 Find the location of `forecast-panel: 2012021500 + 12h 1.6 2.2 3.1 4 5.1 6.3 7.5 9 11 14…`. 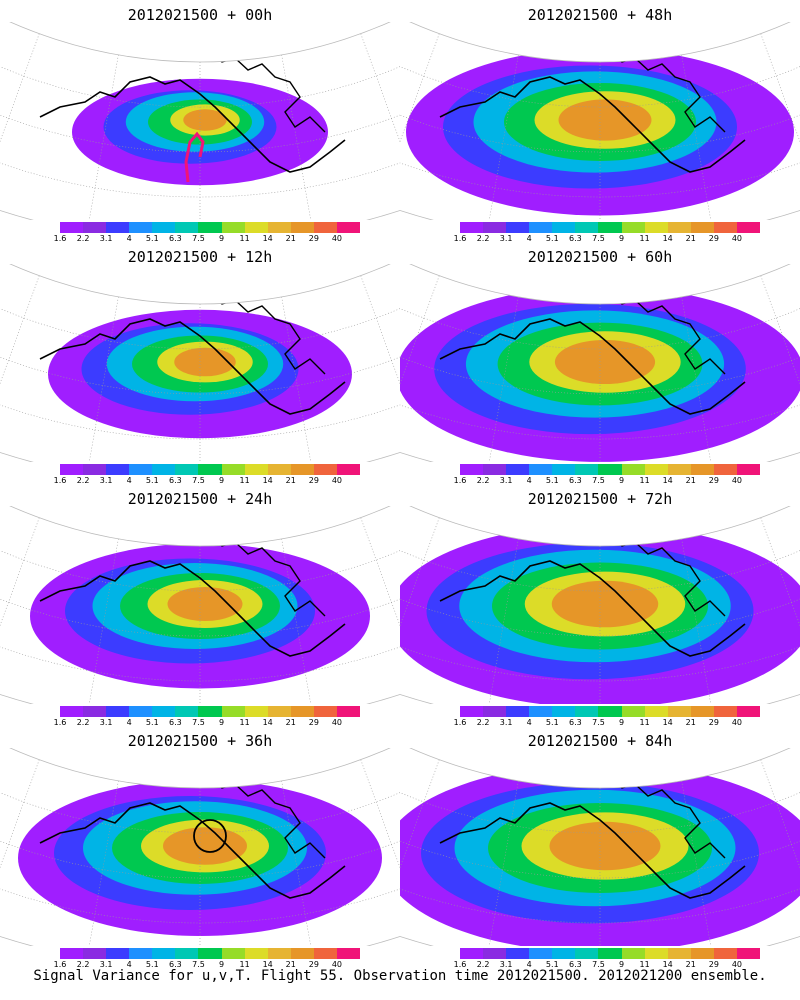

forecast-panel: 2012021500 + 12h 1.6 2.2 3.1 4 5.1 6.3 7.5 9 11 14… is located at coordinates (200, 363).